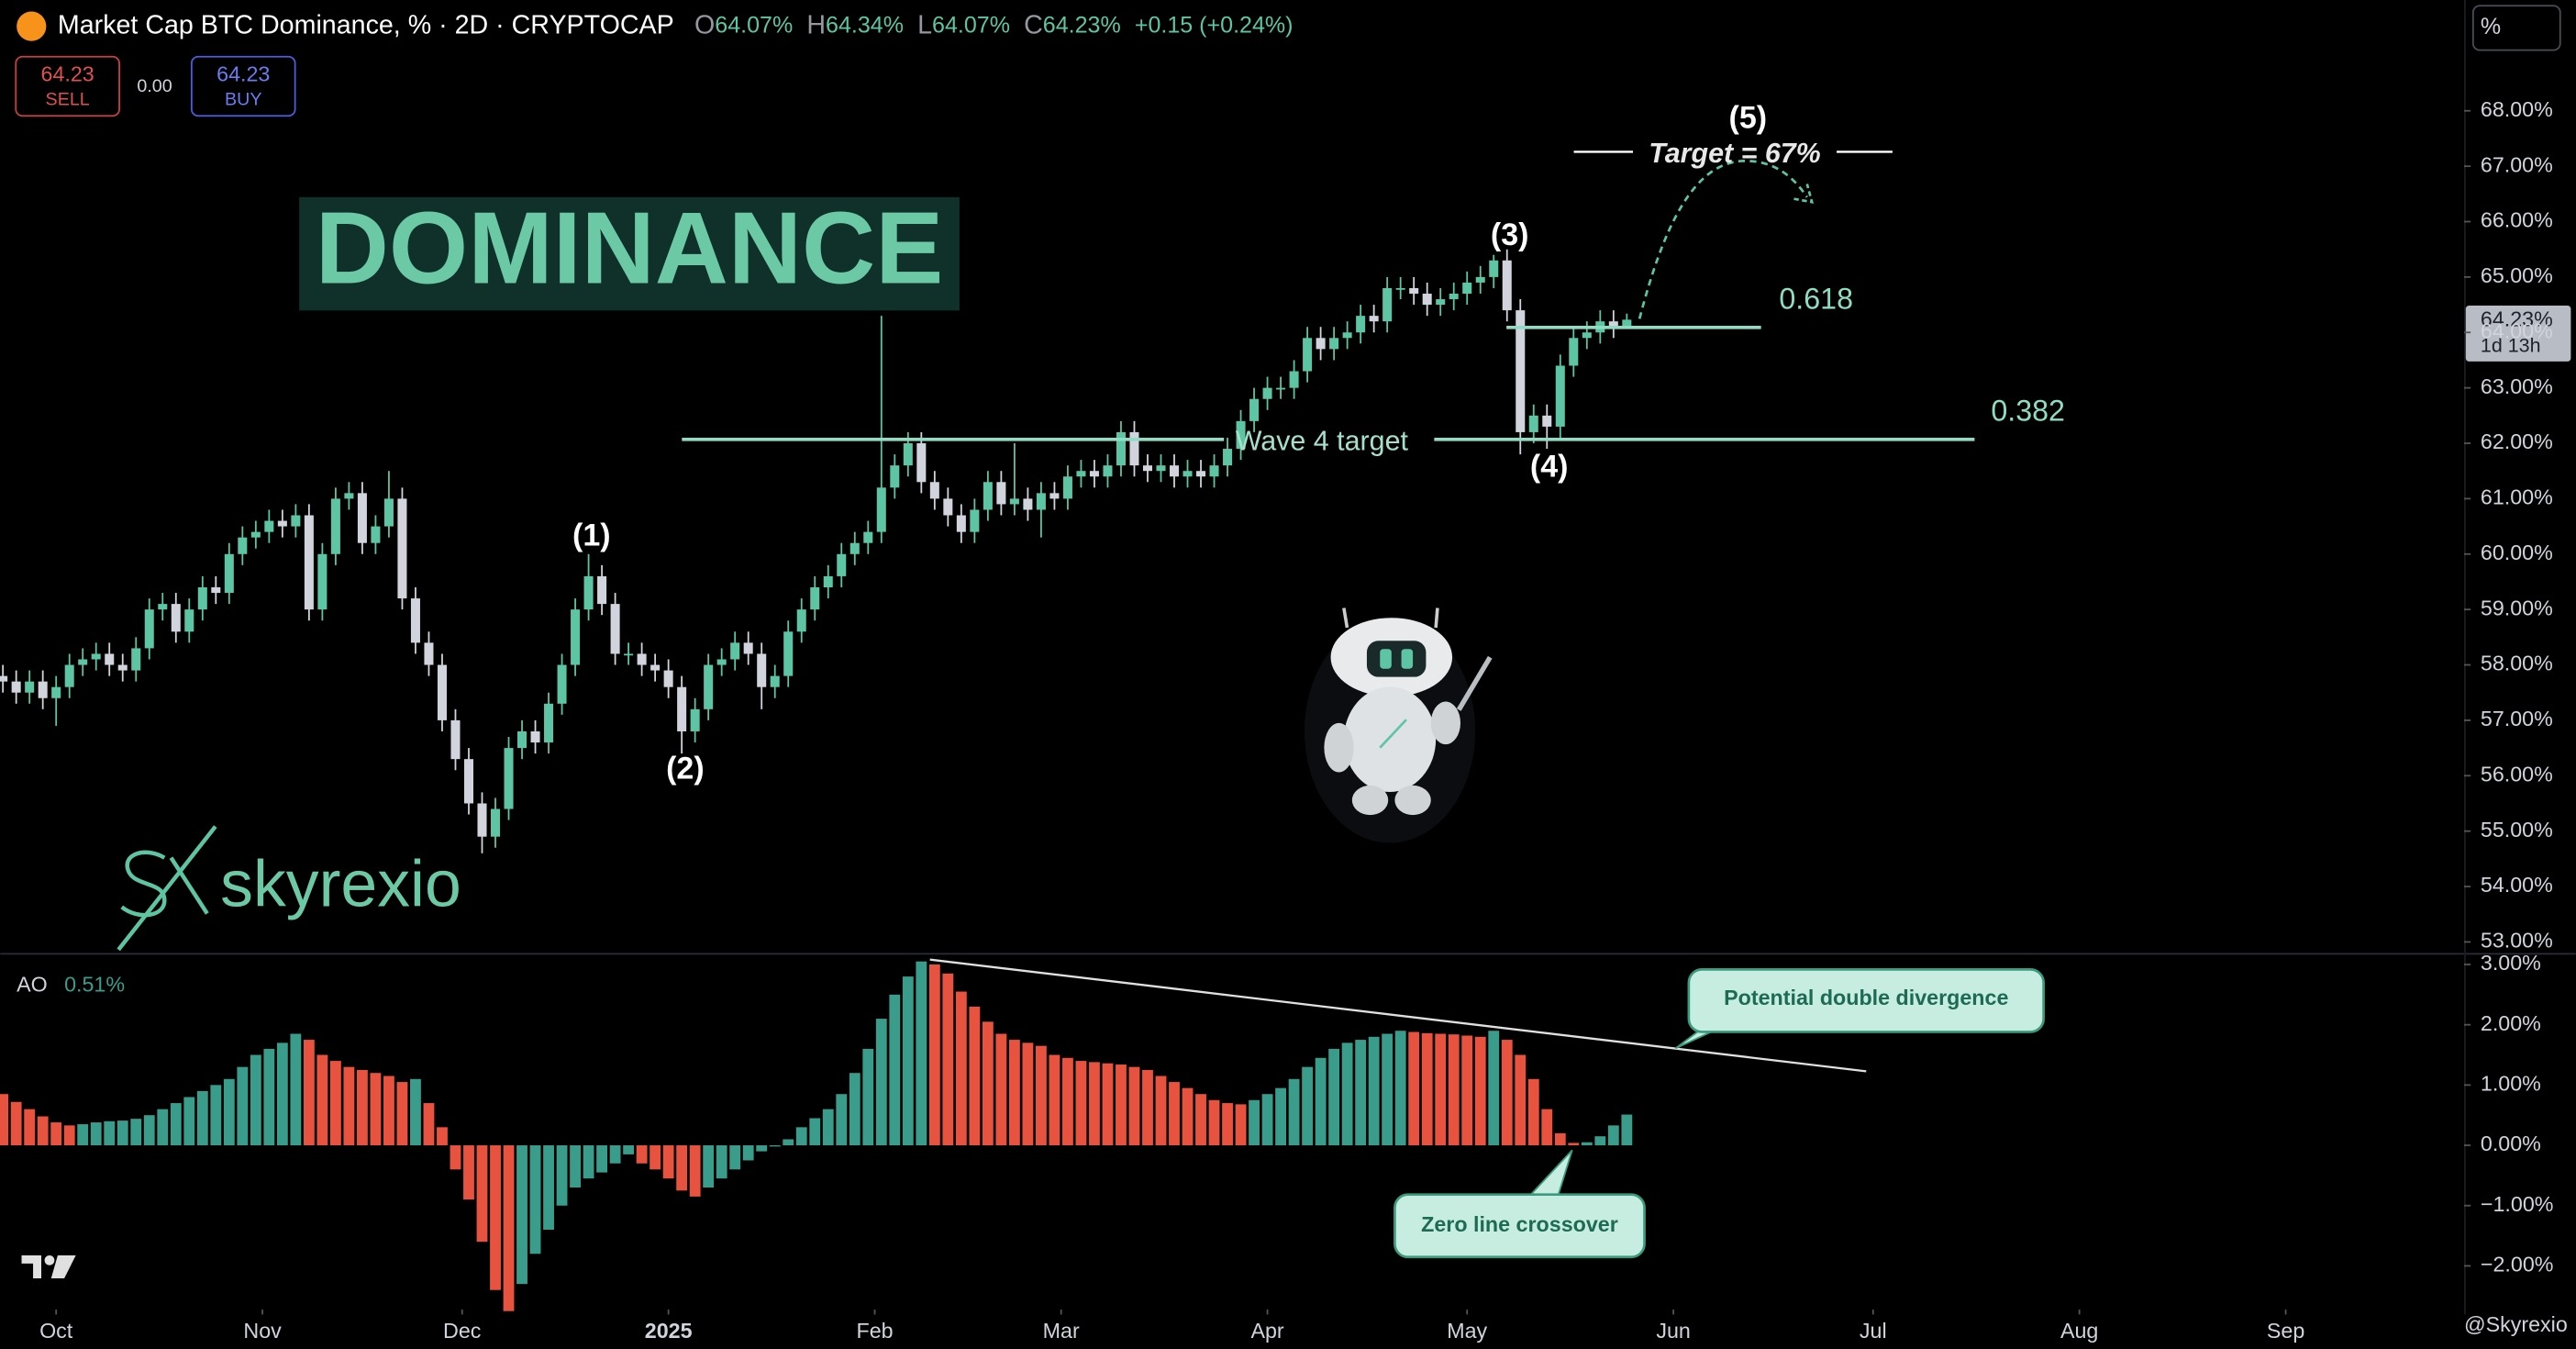  I want to click on sell-box, so click(67, 86).